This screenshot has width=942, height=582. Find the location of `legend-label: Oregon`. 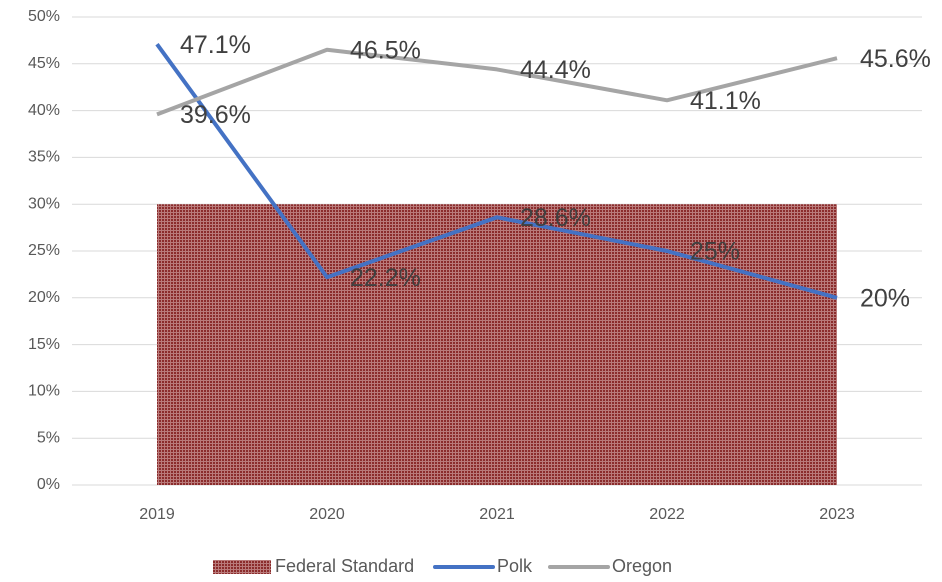

legend-label: Oregon is located at coordinates (642, 566).